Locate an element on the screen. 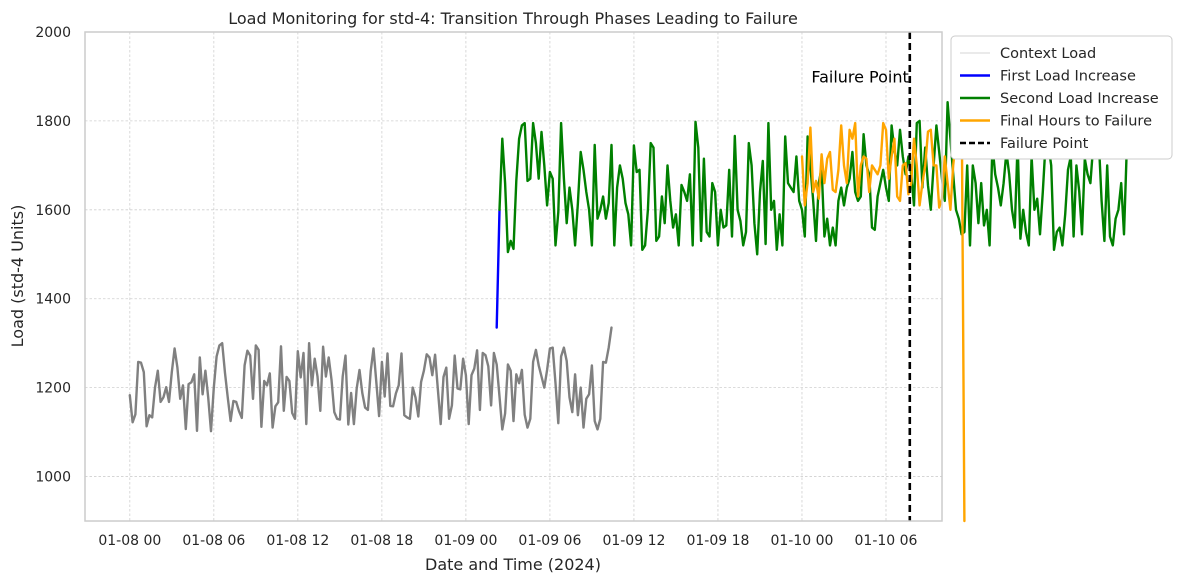 The width and height of the screenshot is (1184, 584). x-tick-label: 01-09 18 is located at coordinates (717, 541).